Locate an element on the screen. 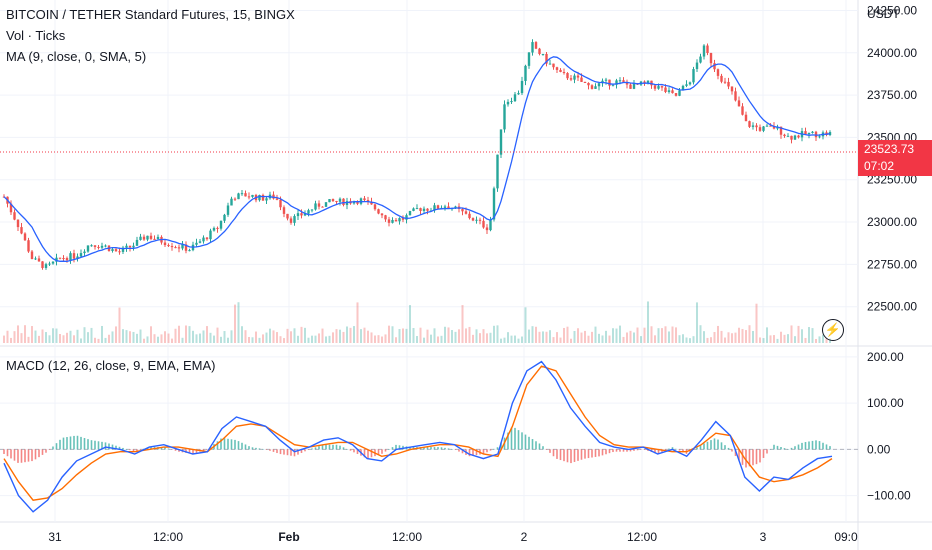 This screenshot has height=550, width=932. macd-legend: MACD (12, 26, close, 9, EMA, EMA) is located at coordinates (111, 365).